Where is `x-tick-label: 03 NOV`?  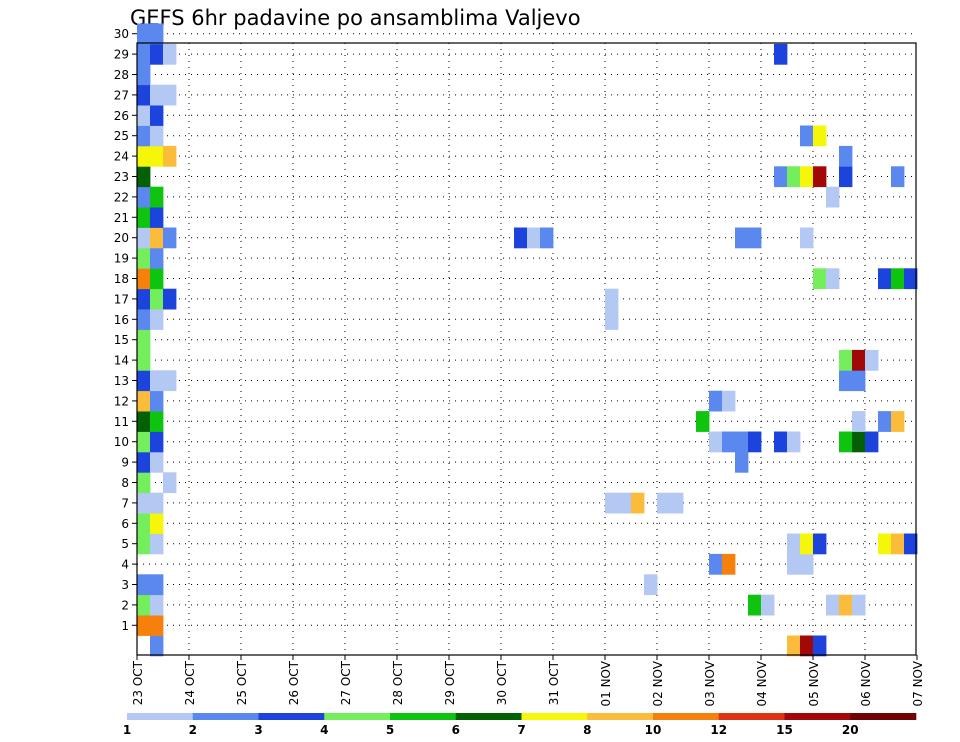 x-tick-label: 03 NOV is located at coordinates (710, 683).